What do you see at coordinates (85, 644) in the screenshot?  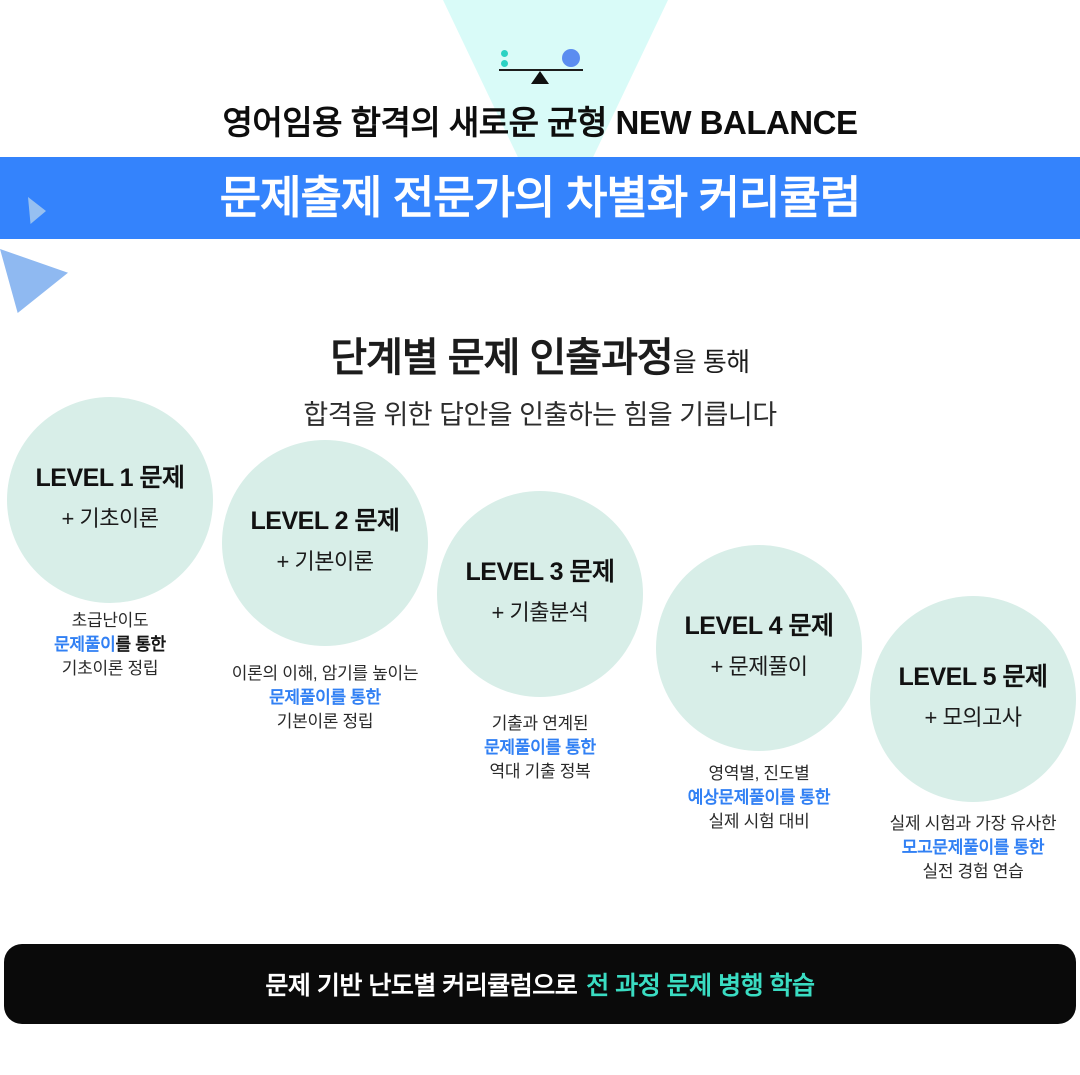 I see `caption-highlight: 문제풀이` at bounding box center [85, 644].